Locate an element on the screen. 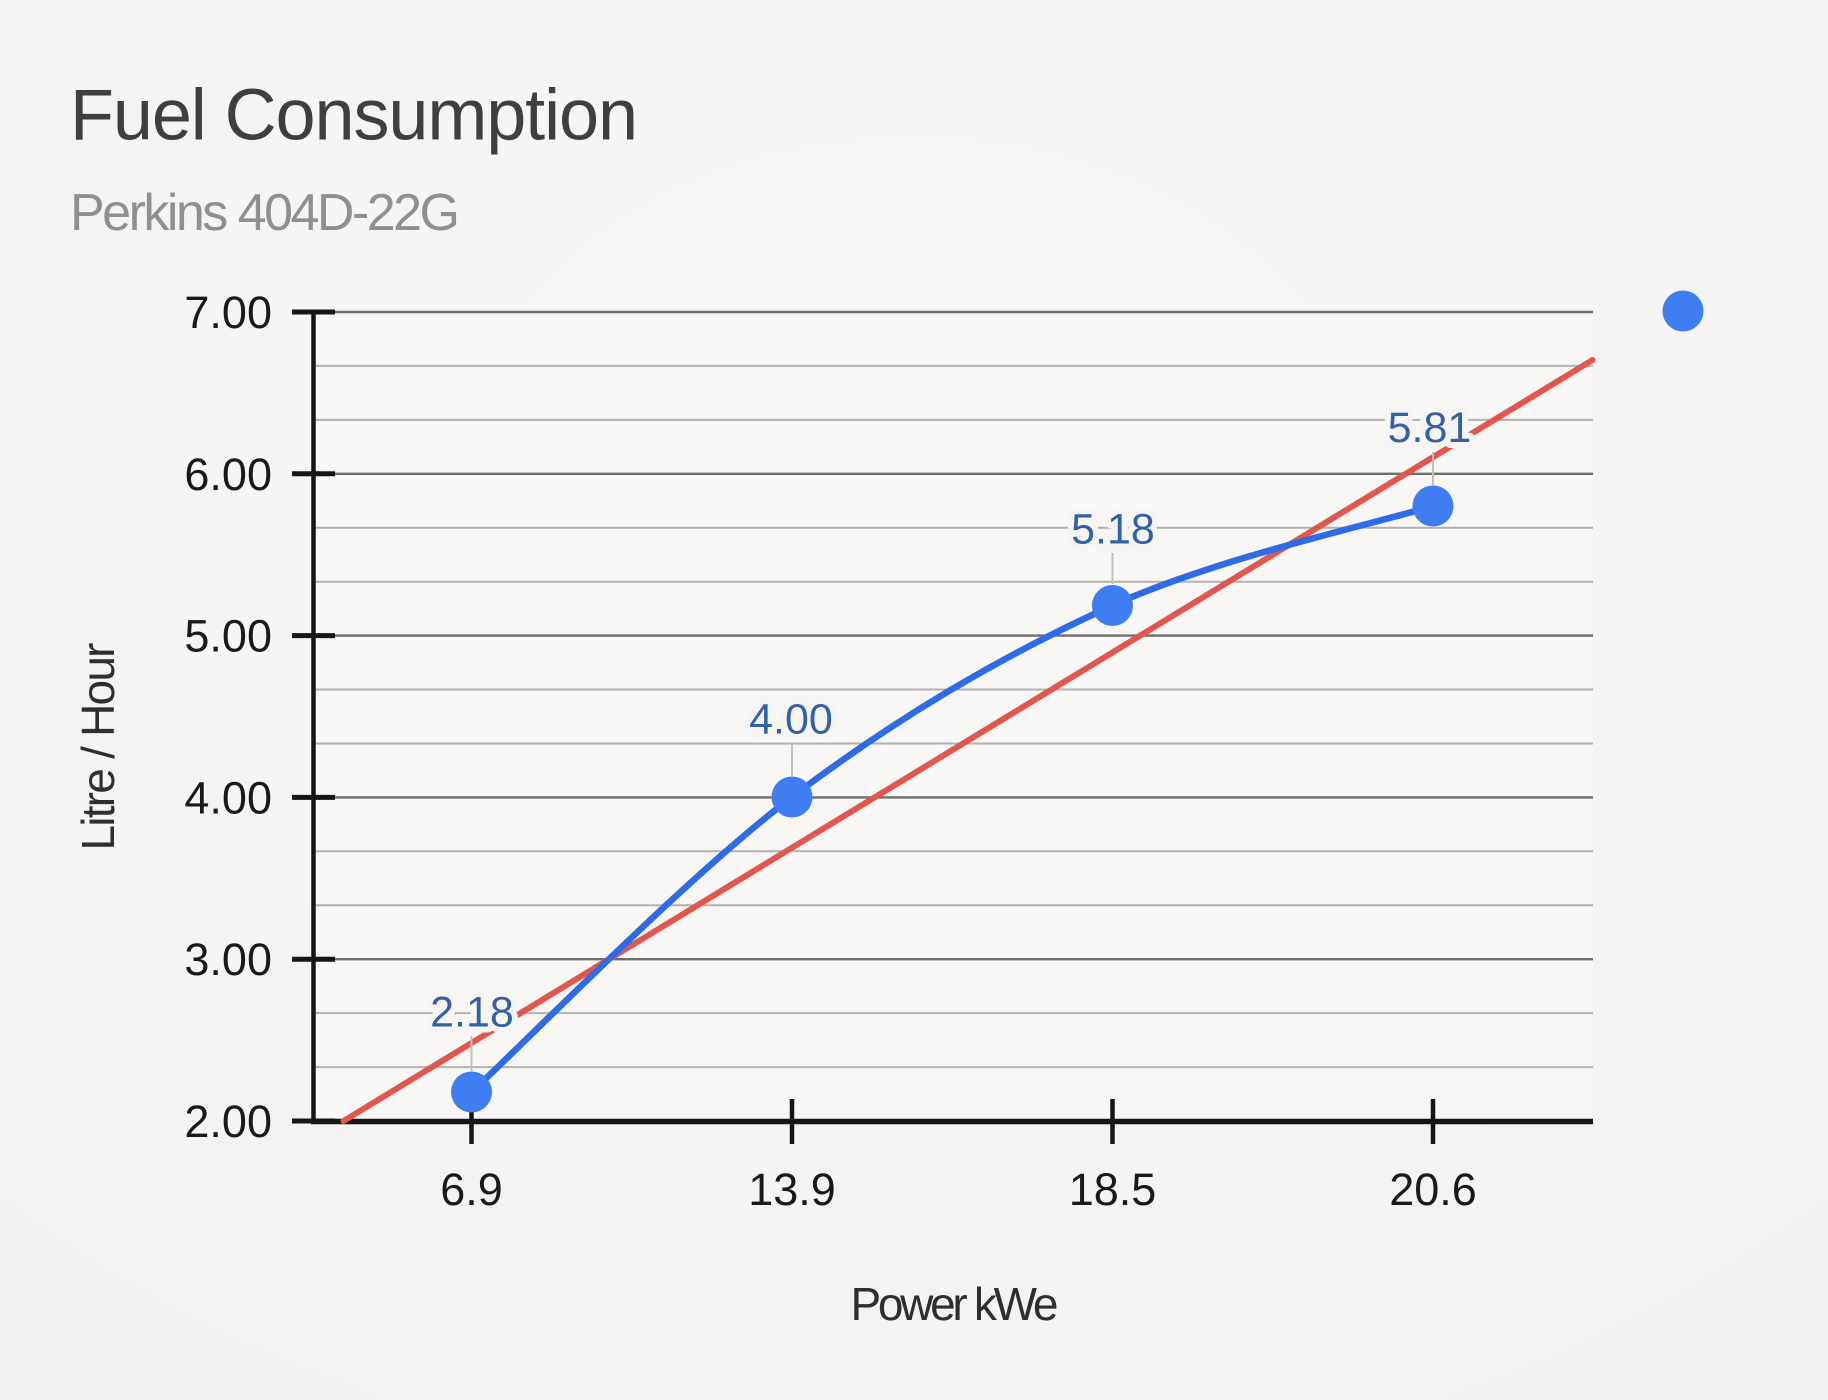  svg-text: 18.5 is located at coordinates (1113, 1189).